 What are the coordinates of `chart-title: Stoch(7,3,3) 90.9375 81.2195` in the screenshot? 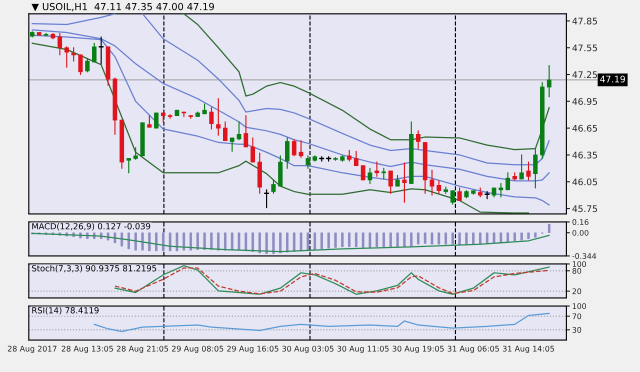 It's located at (94, 268).